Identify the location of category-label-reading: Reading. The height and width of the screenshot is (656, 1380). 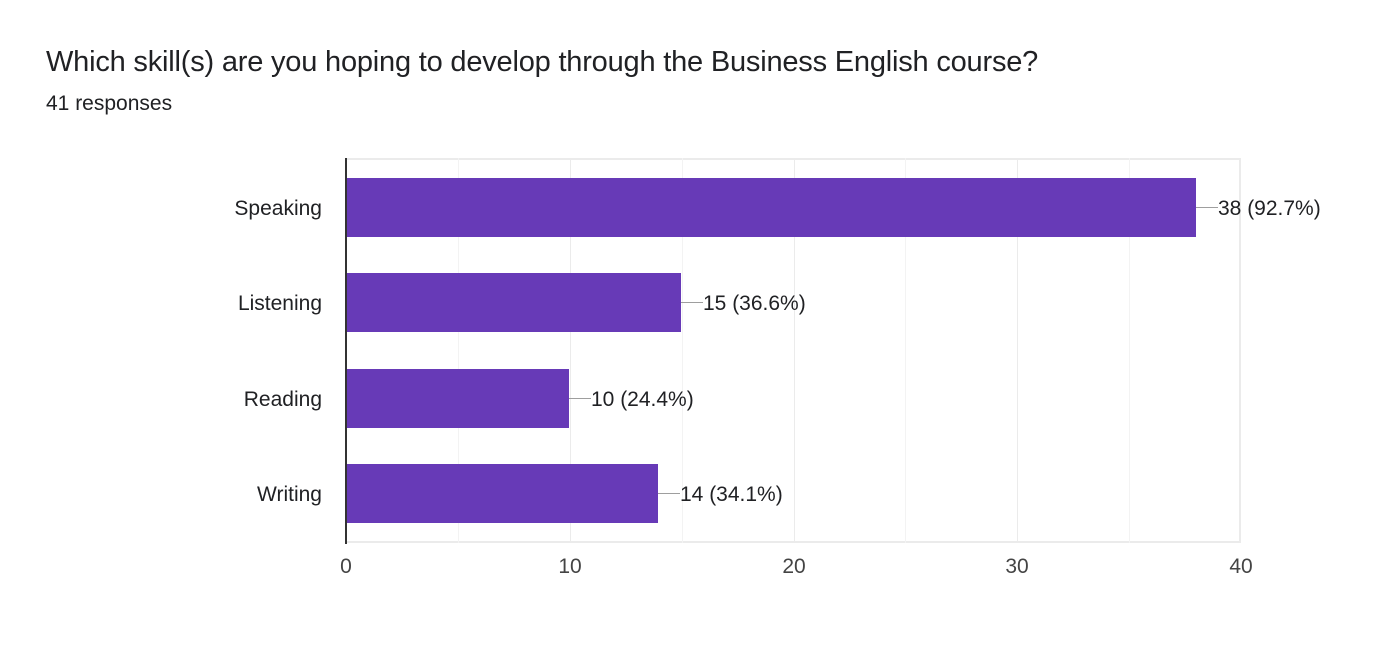
(282, 399).